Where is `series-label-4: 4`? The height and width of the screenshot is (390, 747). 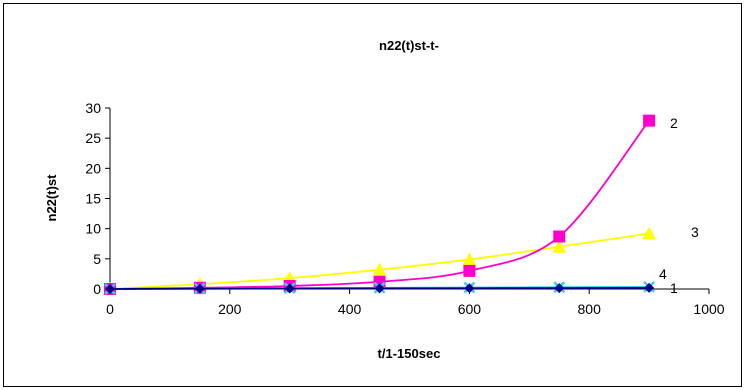
series-label-4: 4 is located at coordinates (663, 274).